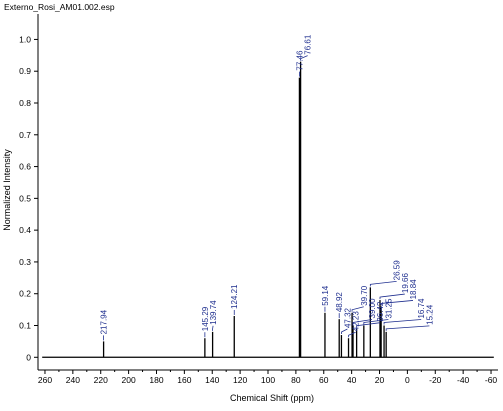  I want to click on peak-label: 42.23, so click(356, 321).